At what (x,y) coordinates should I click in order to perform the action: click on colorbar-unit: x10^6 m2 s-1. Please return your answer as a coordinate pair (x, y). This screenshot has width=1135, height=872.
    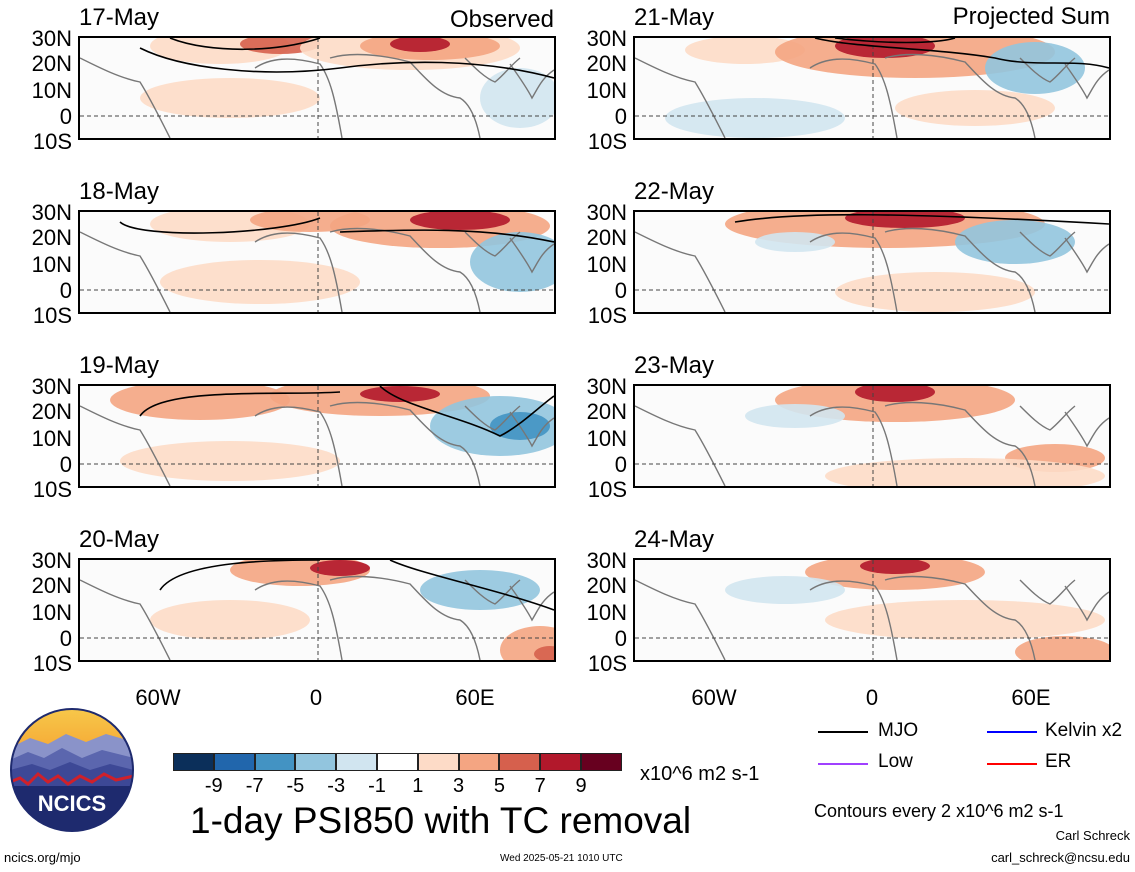
    Looking at the image, I should click on (700, 774).